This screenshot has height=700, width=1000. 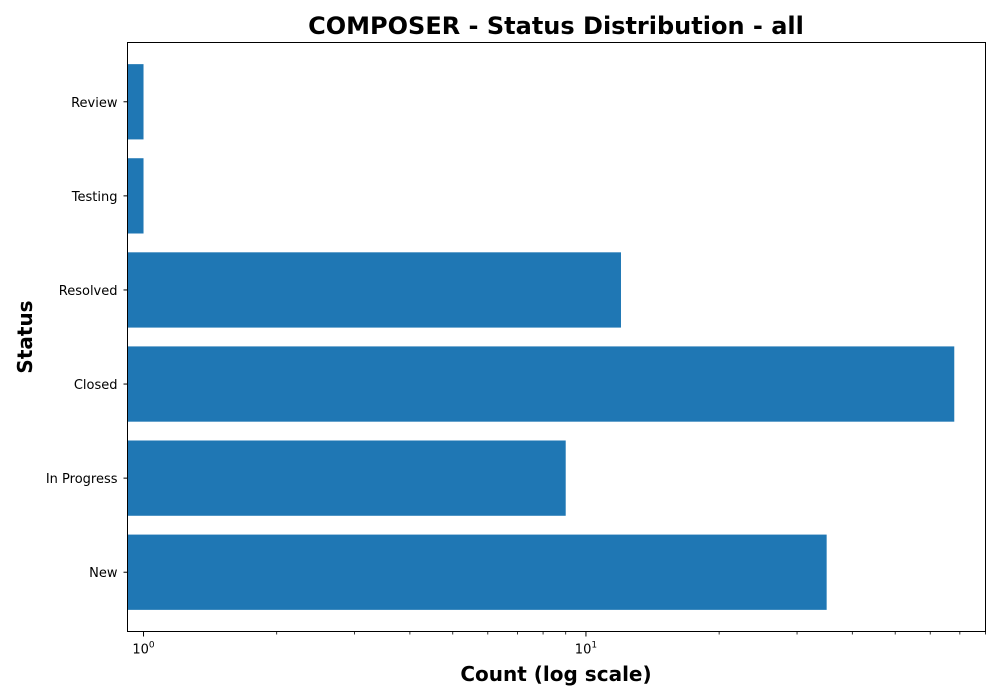 I want to click on chart-title: COMPOSER - Status Distribution - all, so click(x=556, y=26).